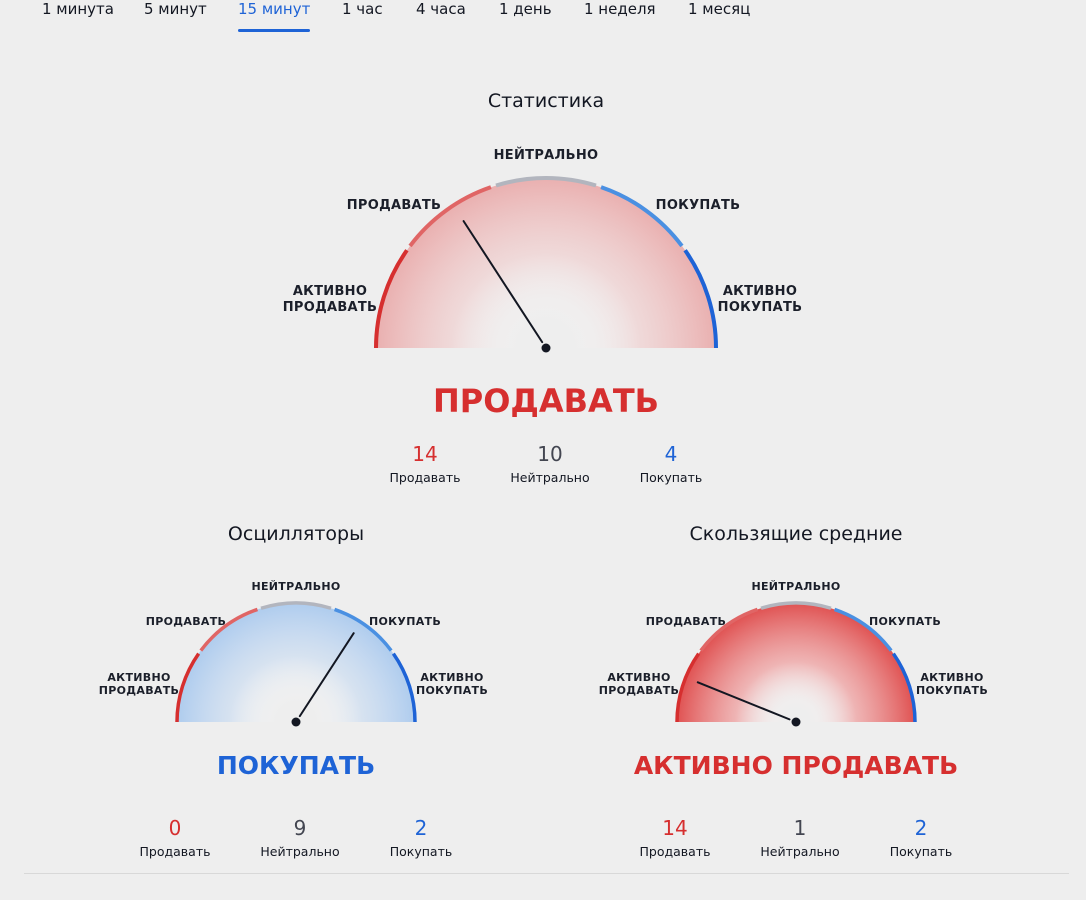 Image resolution: width=1086 pixels, height=900 pixels. What do you see at coordinates (550, 477) in the screenshot?
I see `summary-neutral-label: Нейтрально` at bounding box center [550, 477].